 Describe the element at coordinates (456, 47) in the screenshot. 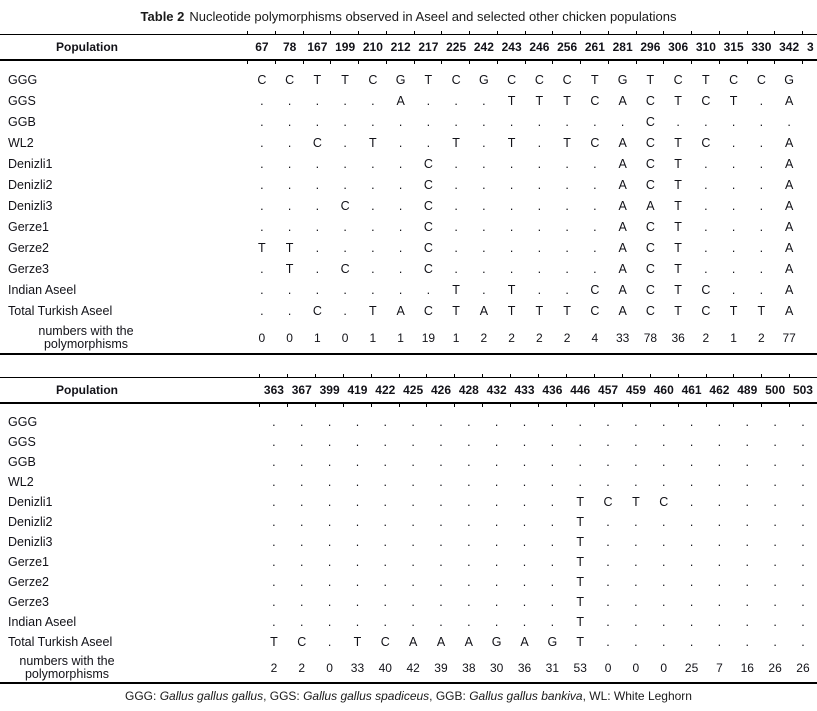

I see `position-column-header: 225` at that location.